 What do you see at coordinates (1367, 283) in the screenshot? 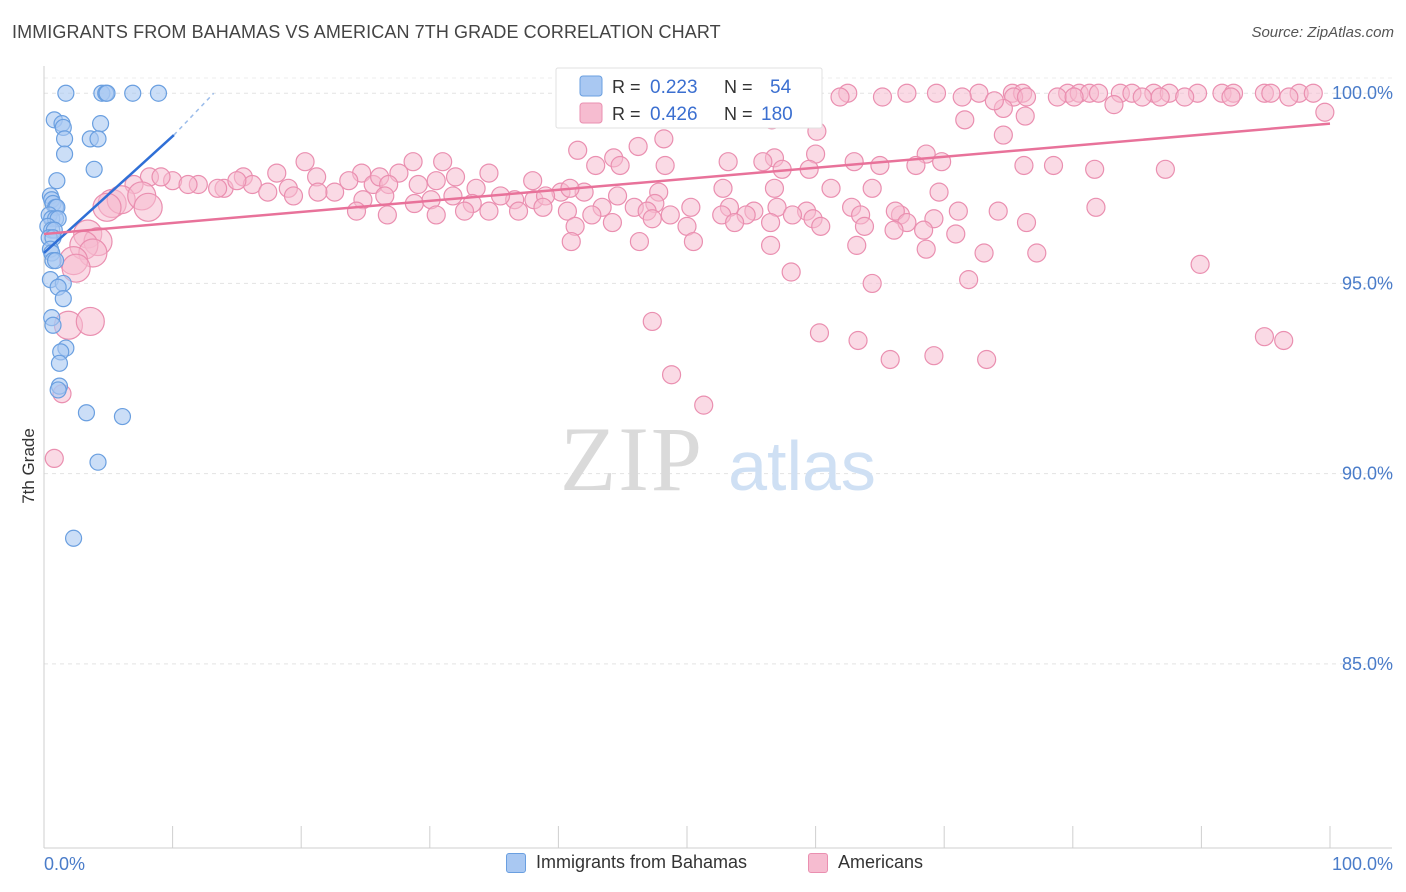
I see `y-tick-label: 95.0%` at bounding box center [1367, 283].